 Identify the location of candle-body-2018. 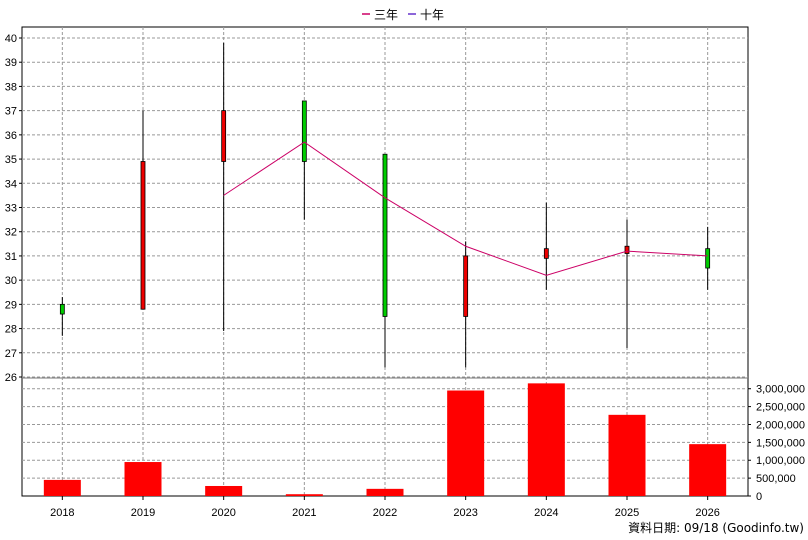
(62, 309).